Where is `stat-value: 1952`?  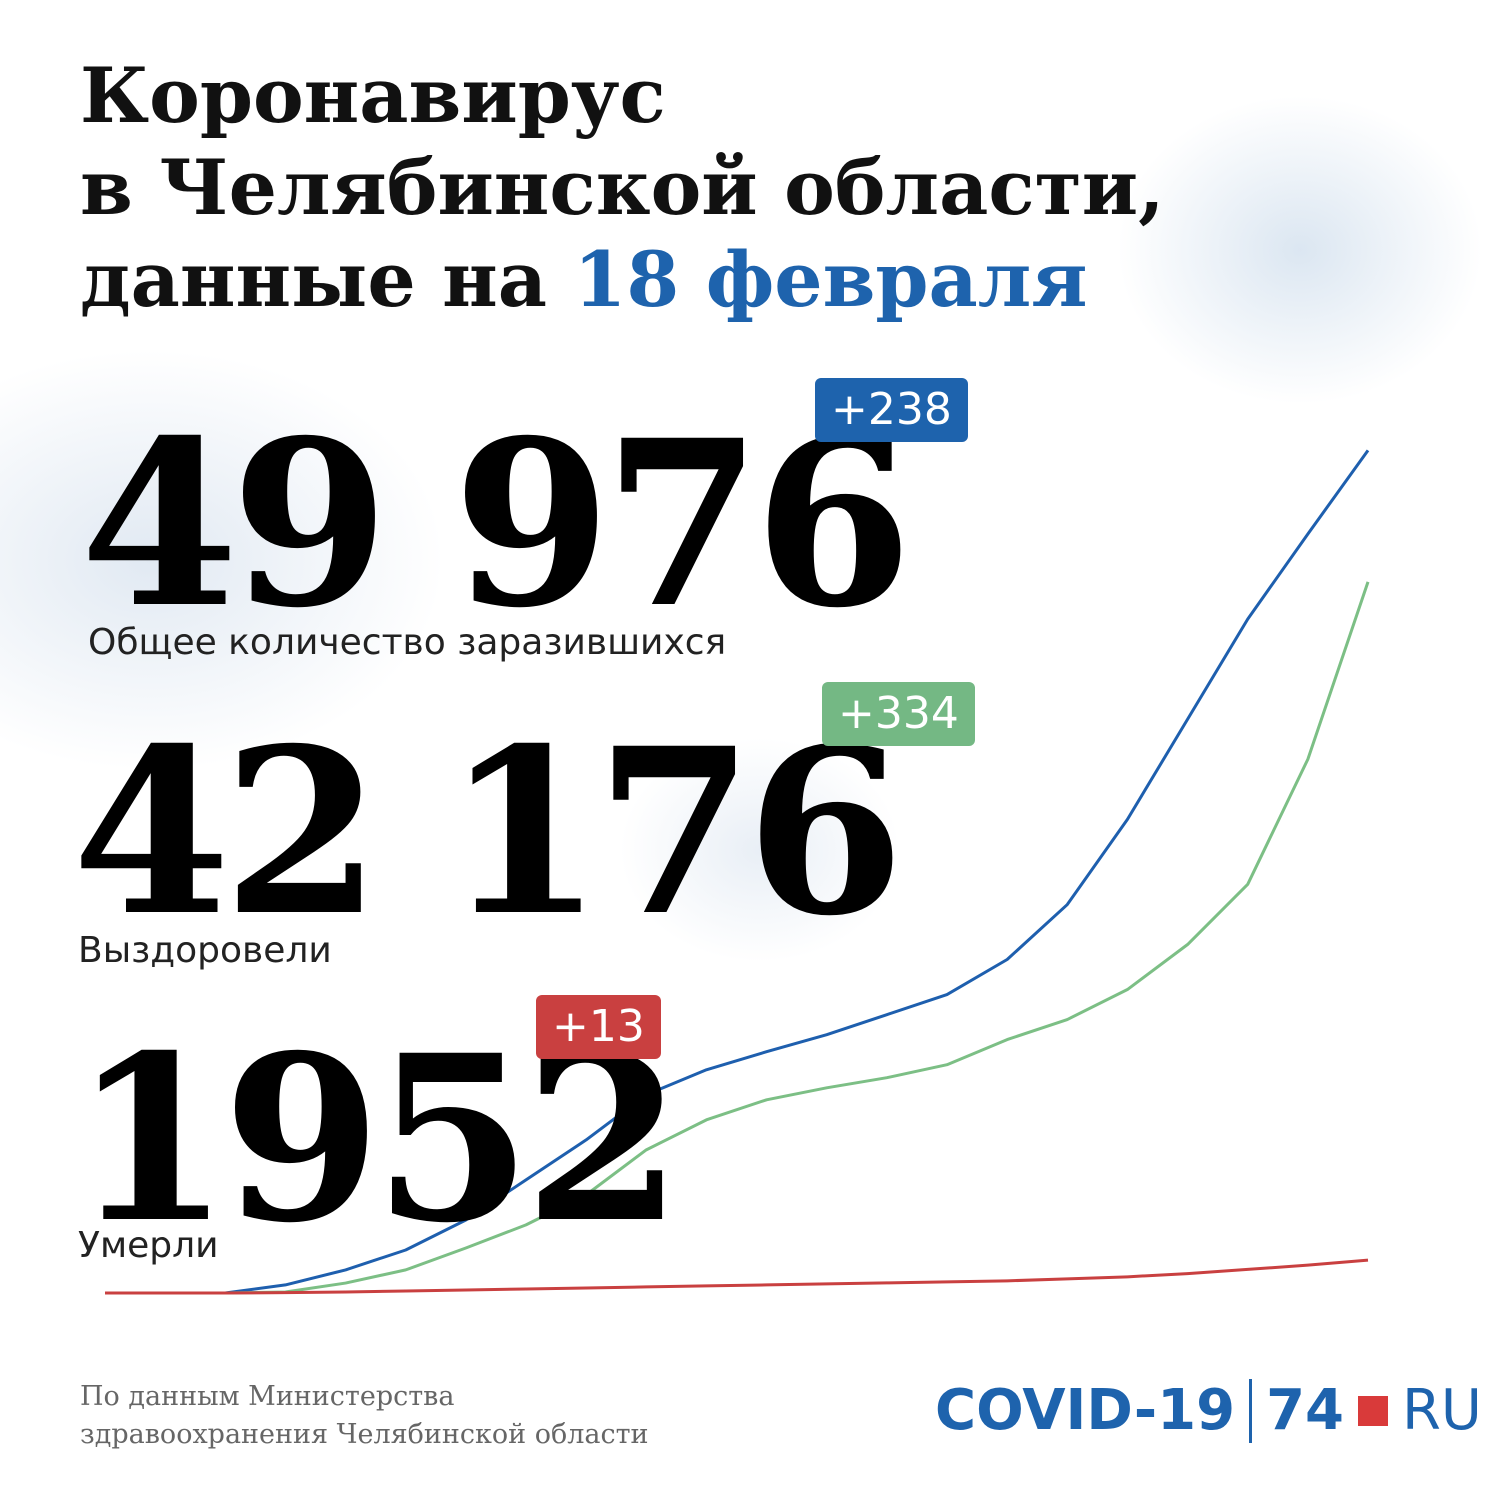
stat-value: 1952 is located at coordinates (377, 1139).